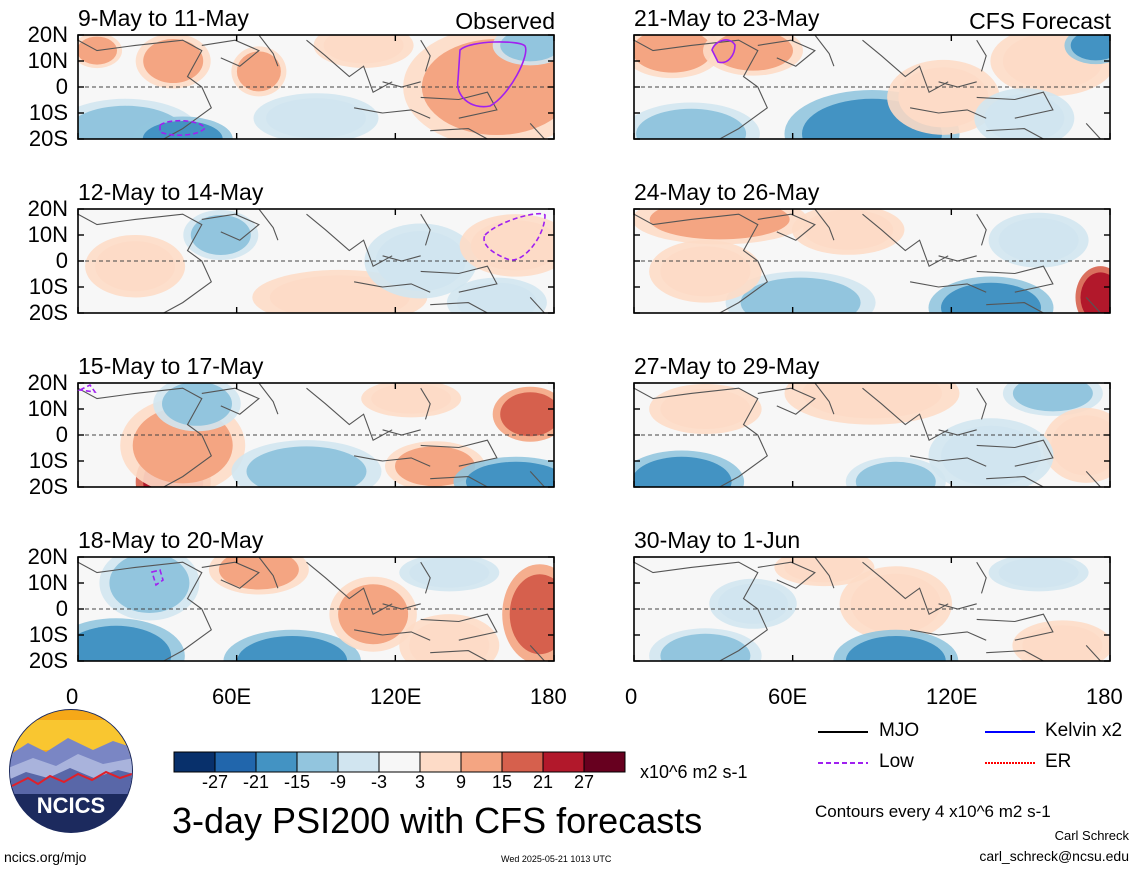 The height and width of the screenshot is (872, 1135). What do you see at coordinates (1058, 761) in the screenshot?
I see `legend-er-label: ER` at bounding box center [1058, 761].